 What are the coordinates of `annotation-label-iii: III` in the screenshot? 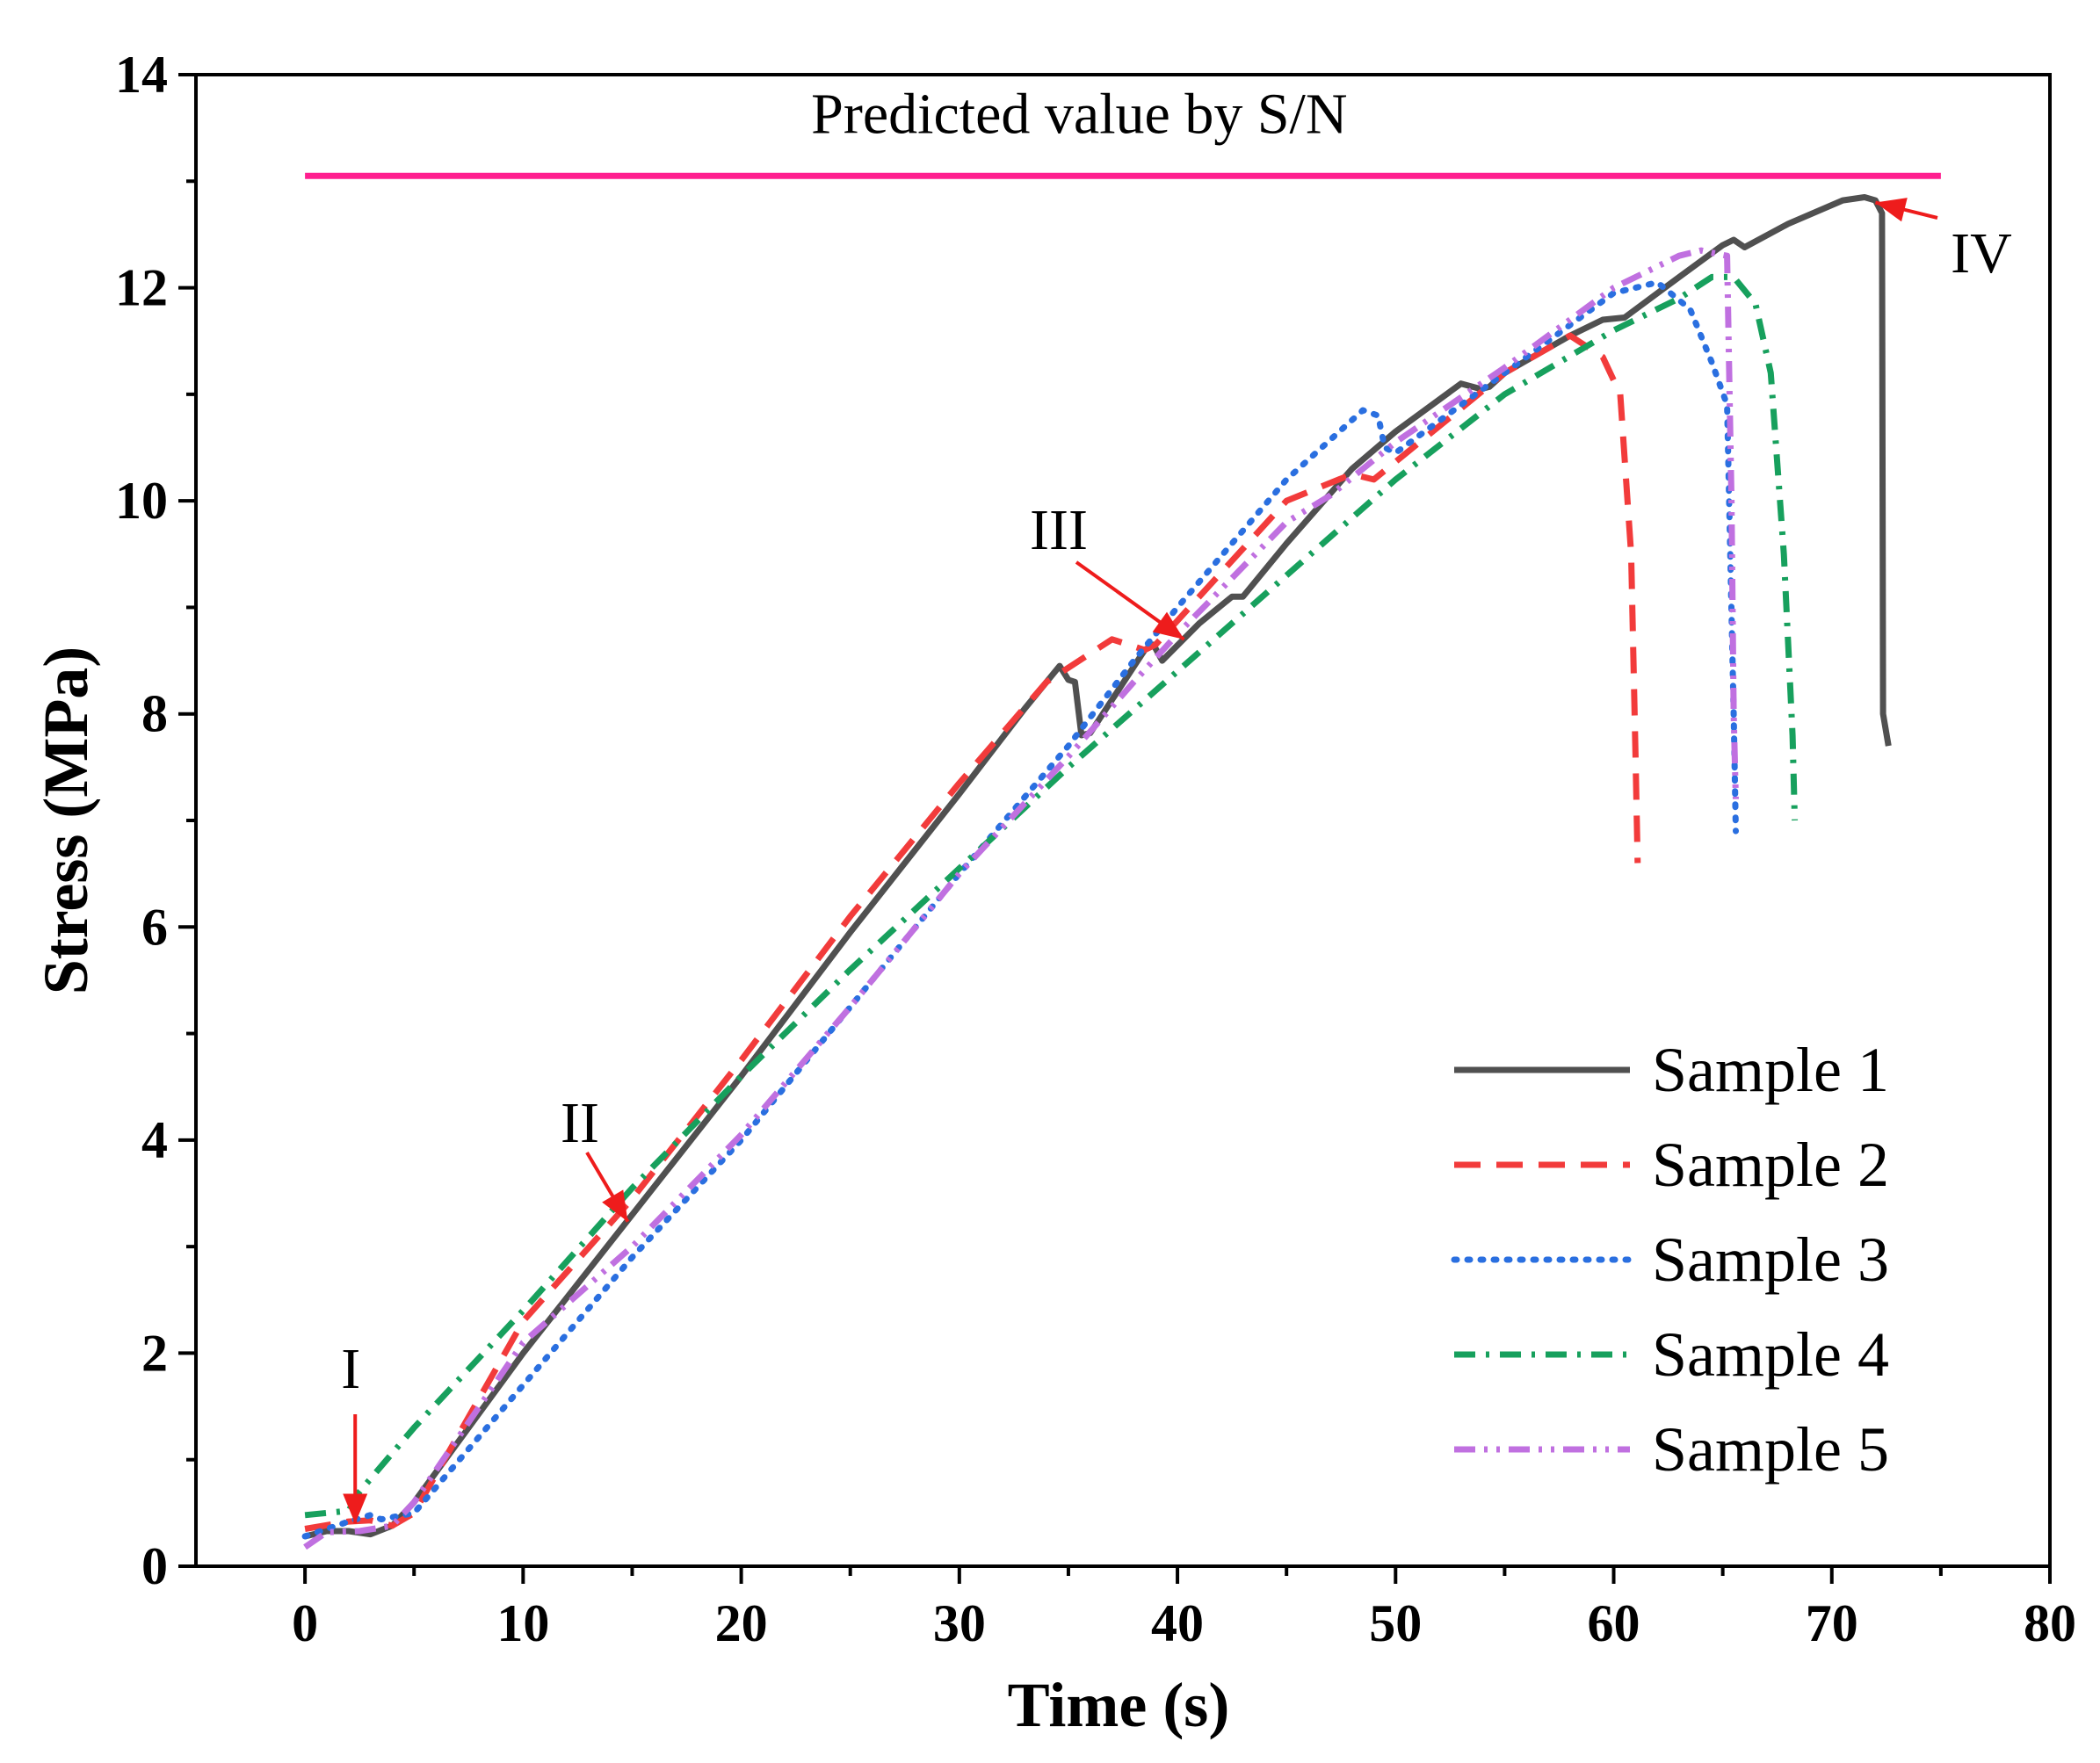 It's located at (1059, 530).